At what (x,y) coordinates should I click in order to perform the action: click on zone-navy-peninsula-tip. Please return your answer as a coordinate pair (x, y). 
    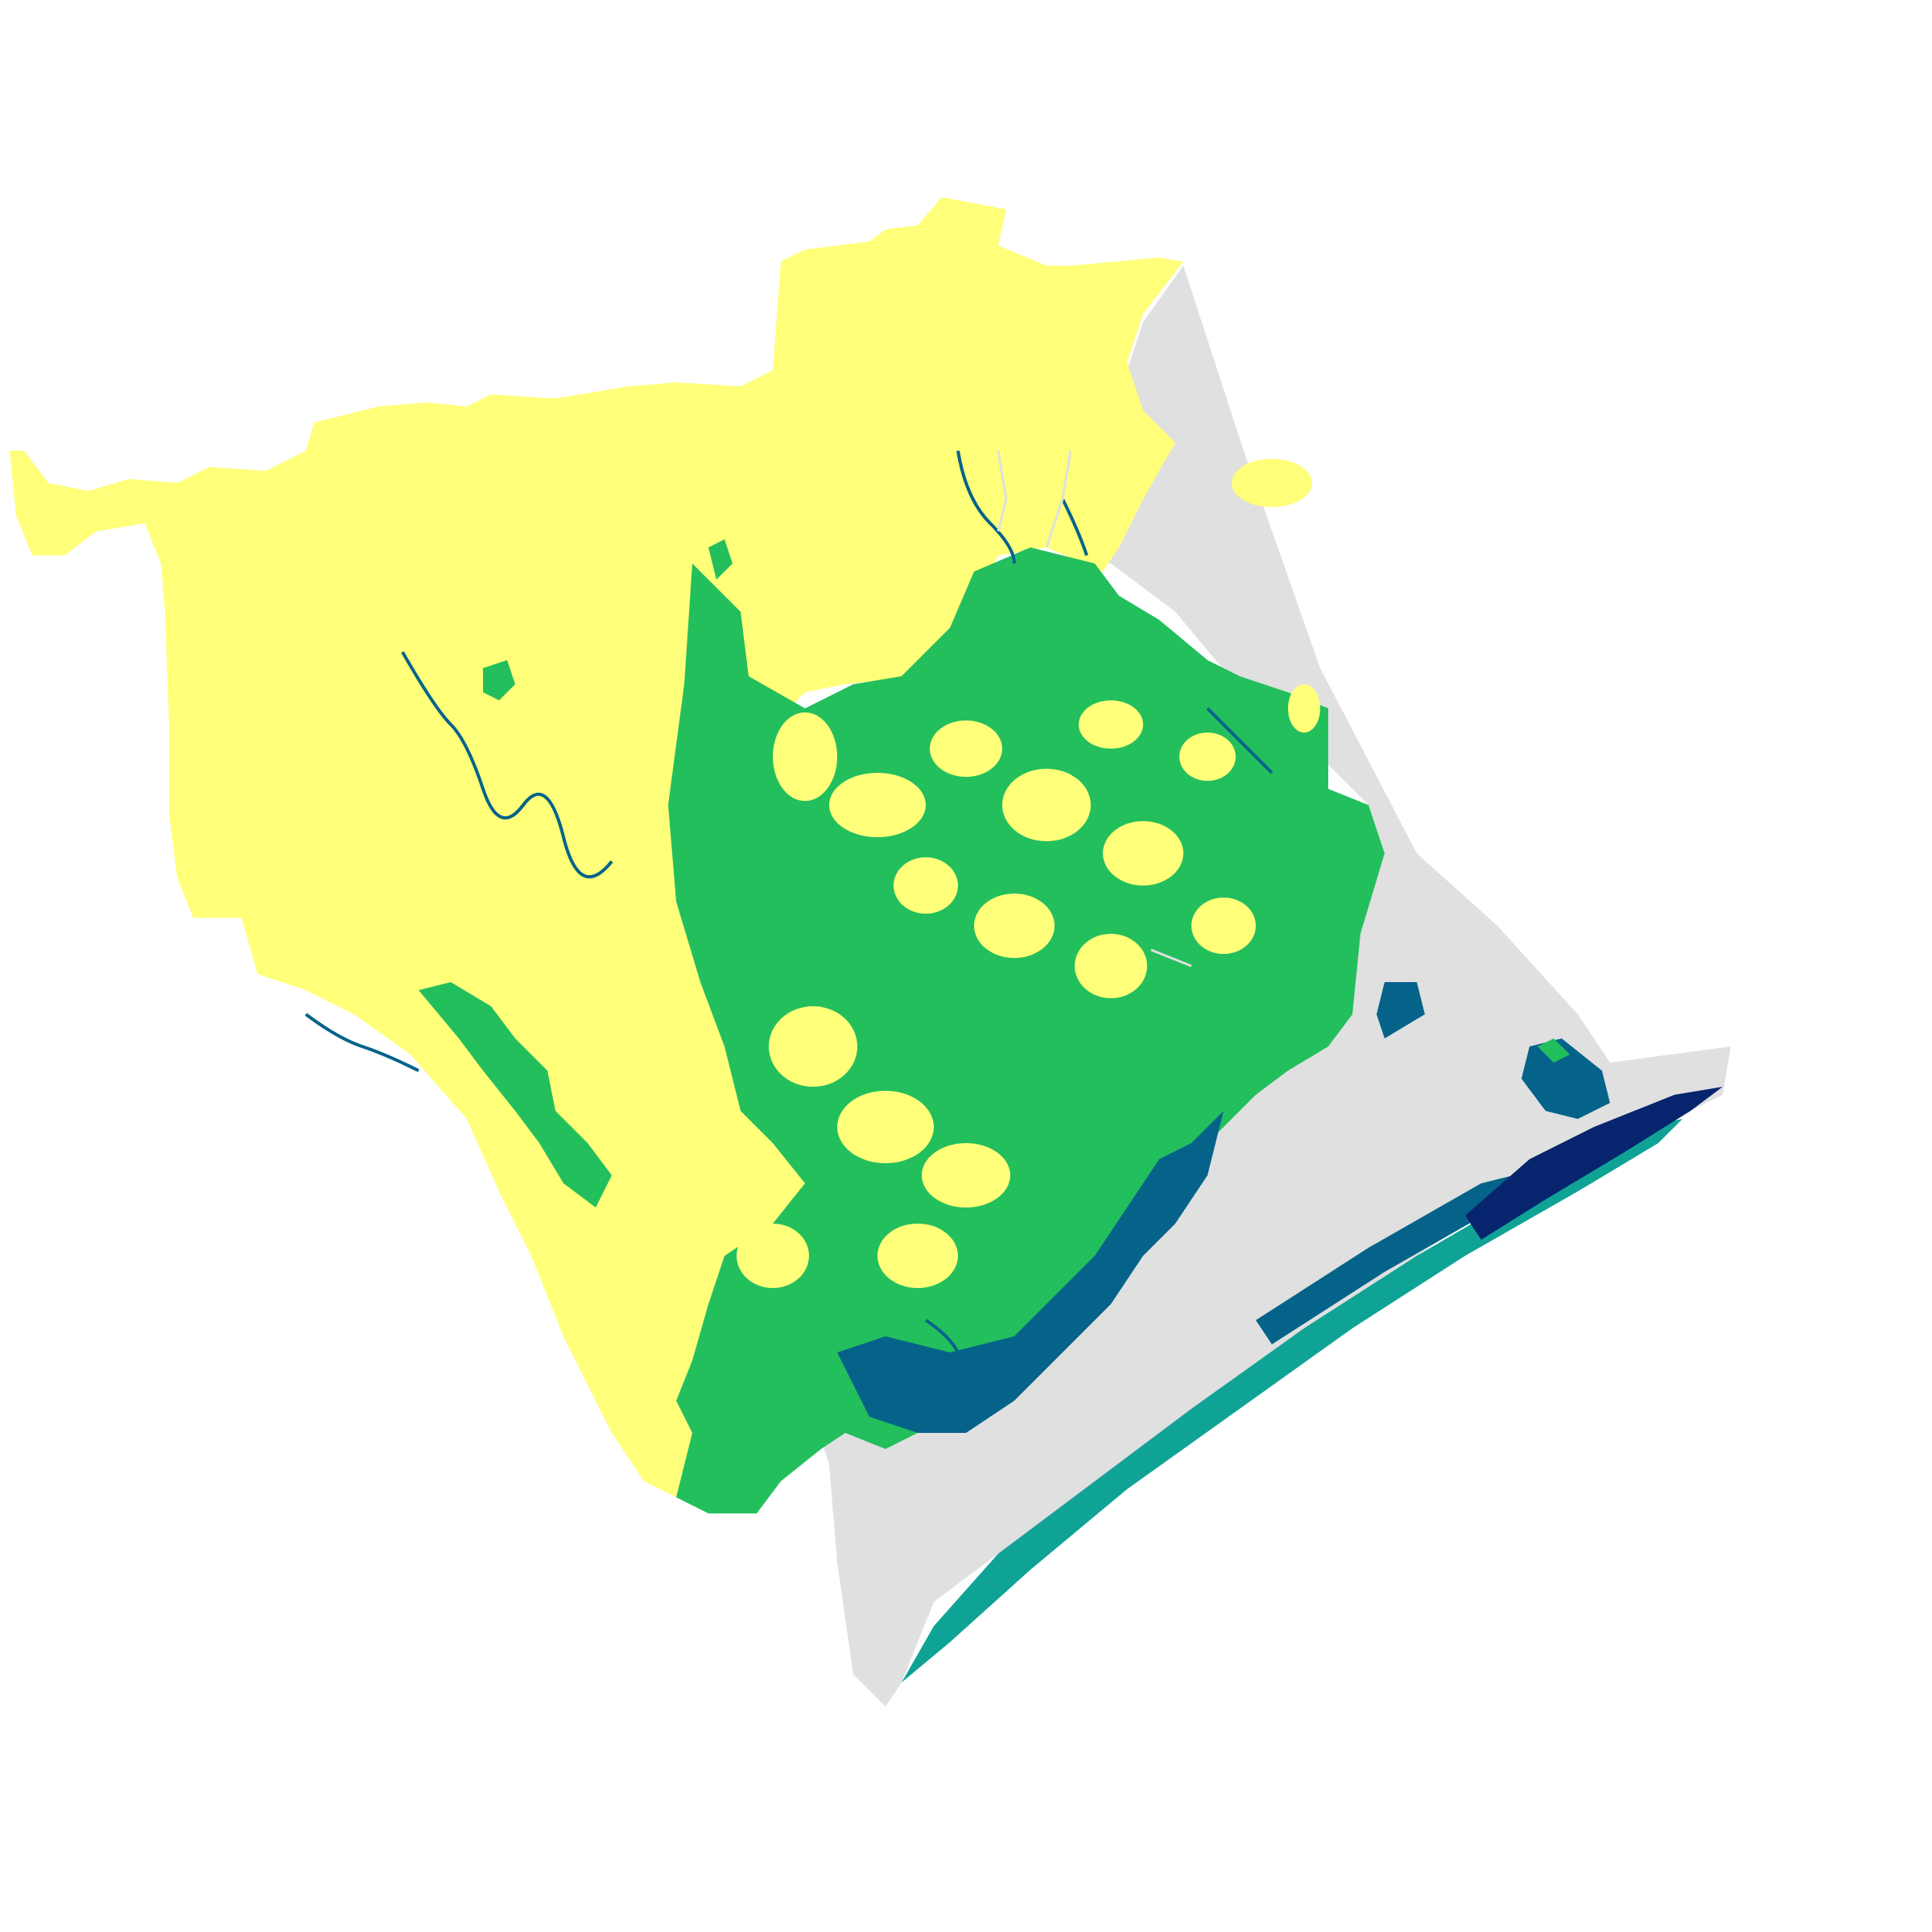
    Looking at the image, I should click on (1594, 1163).